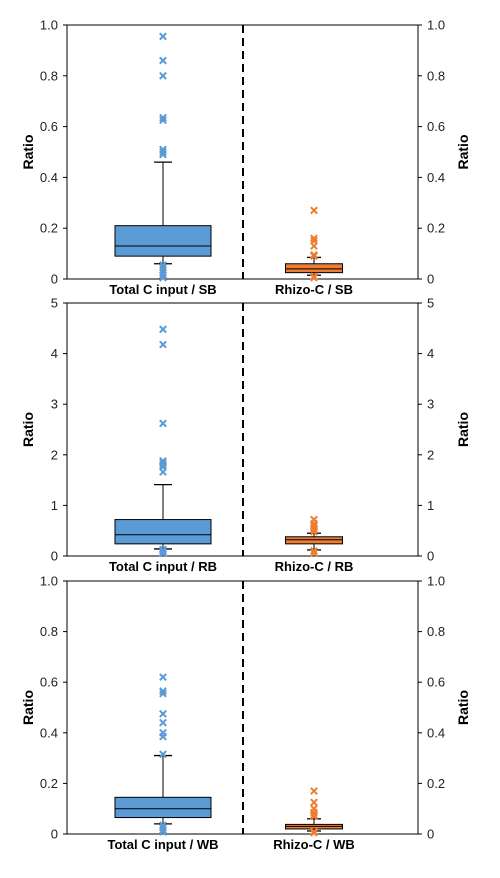  I want to click on right-tick-label: 4, so click(430, 353).